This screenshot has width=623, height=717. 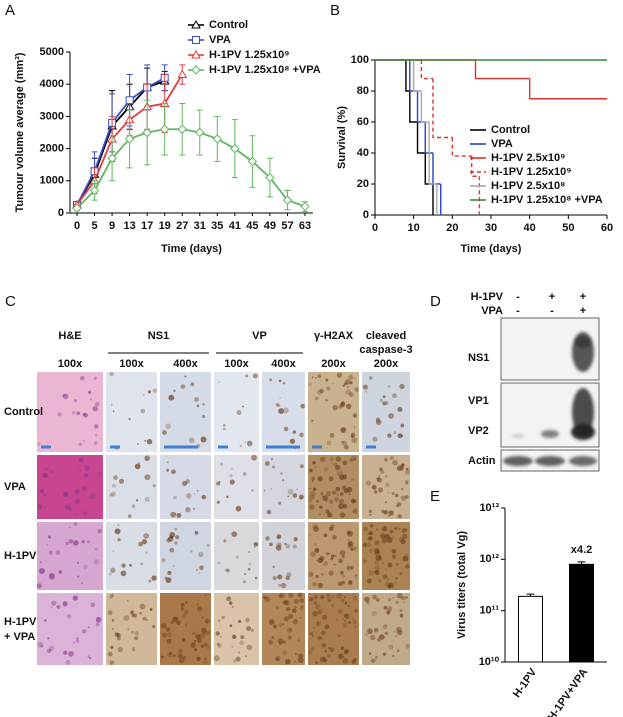 What do you see at coordinates (200, 226) in the screenshot?
I see `x-tick-label: 31` at bounding box center [200, 226].